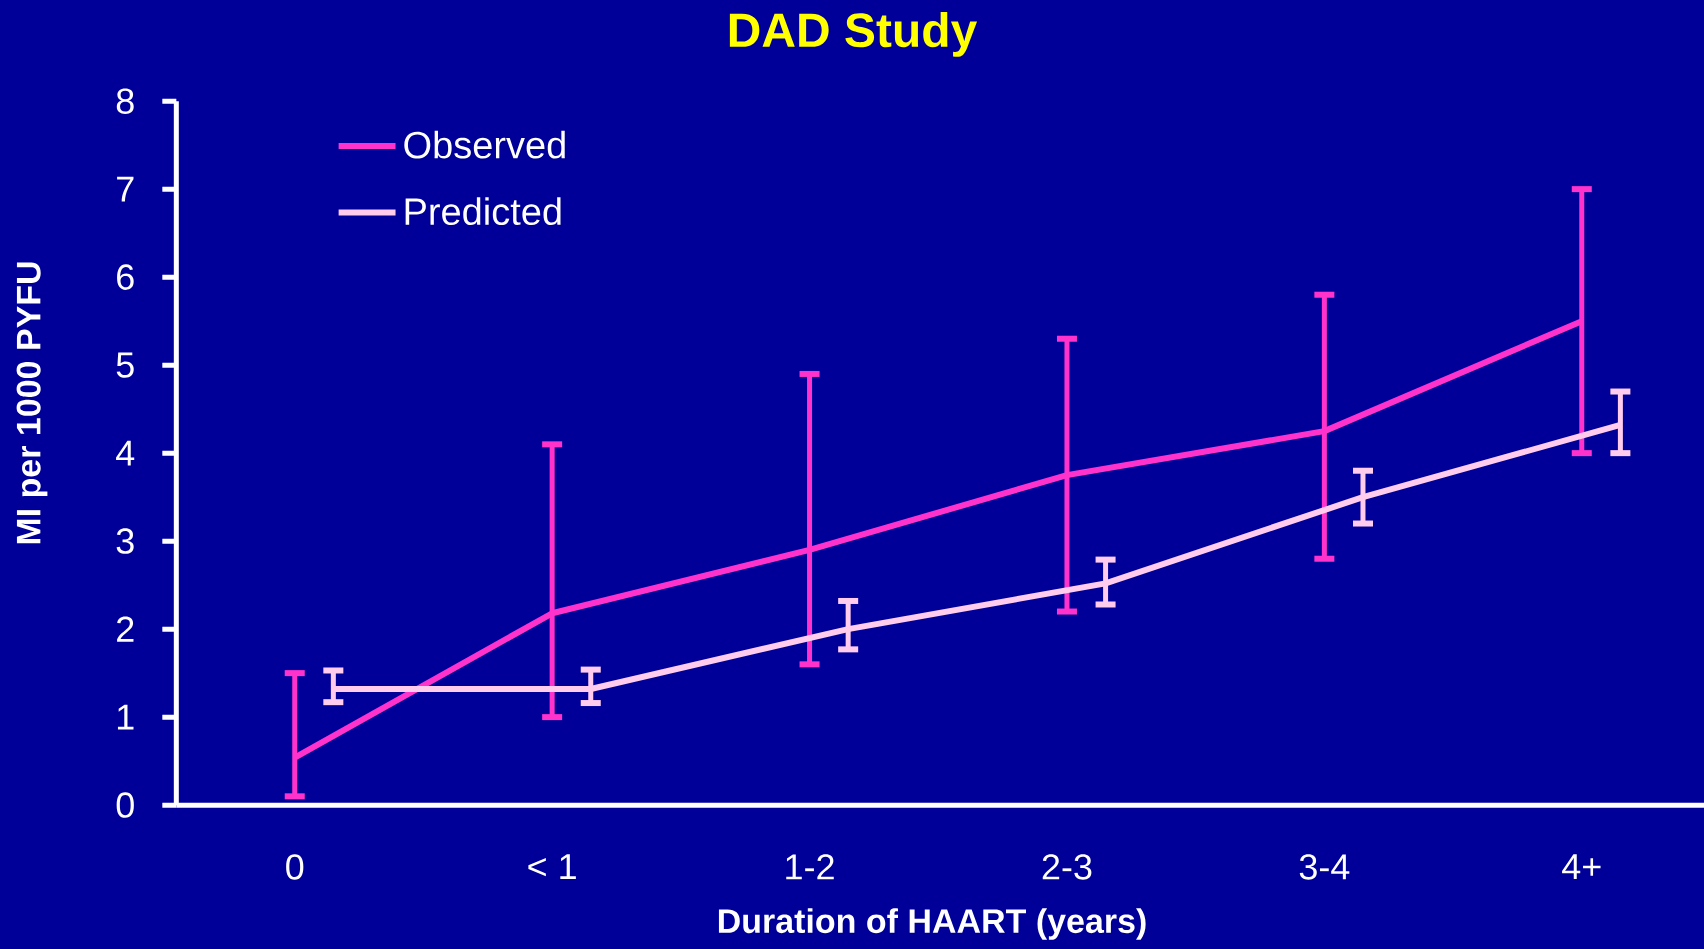 Image resolution: width=1704 pixels, height=949 pixels. Describe the element at coordinates (125, 365) in the screenshot. I see `y-tick-label: 5` at that location.